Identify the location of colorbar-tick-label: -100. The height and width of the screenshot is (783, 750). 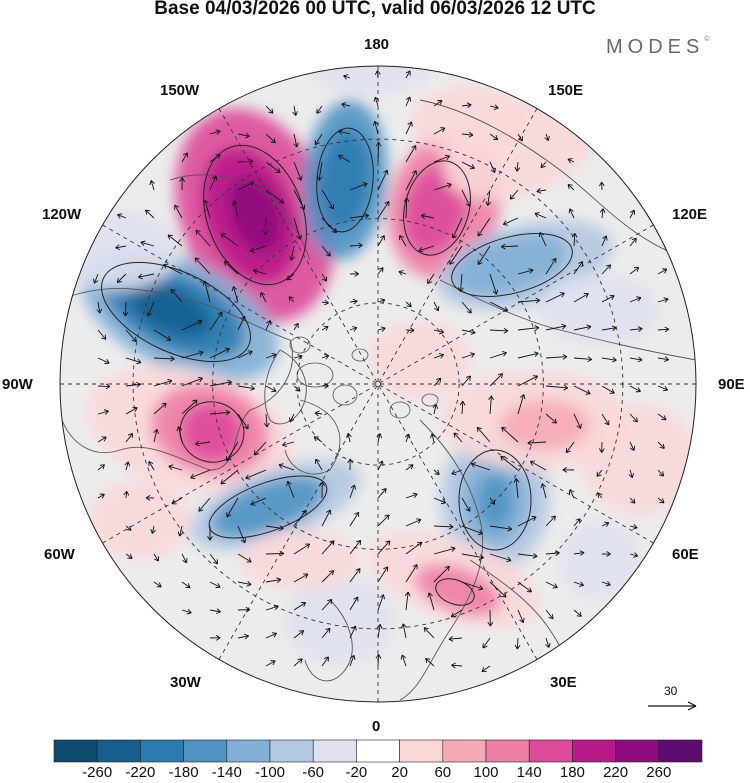
(270, 772).